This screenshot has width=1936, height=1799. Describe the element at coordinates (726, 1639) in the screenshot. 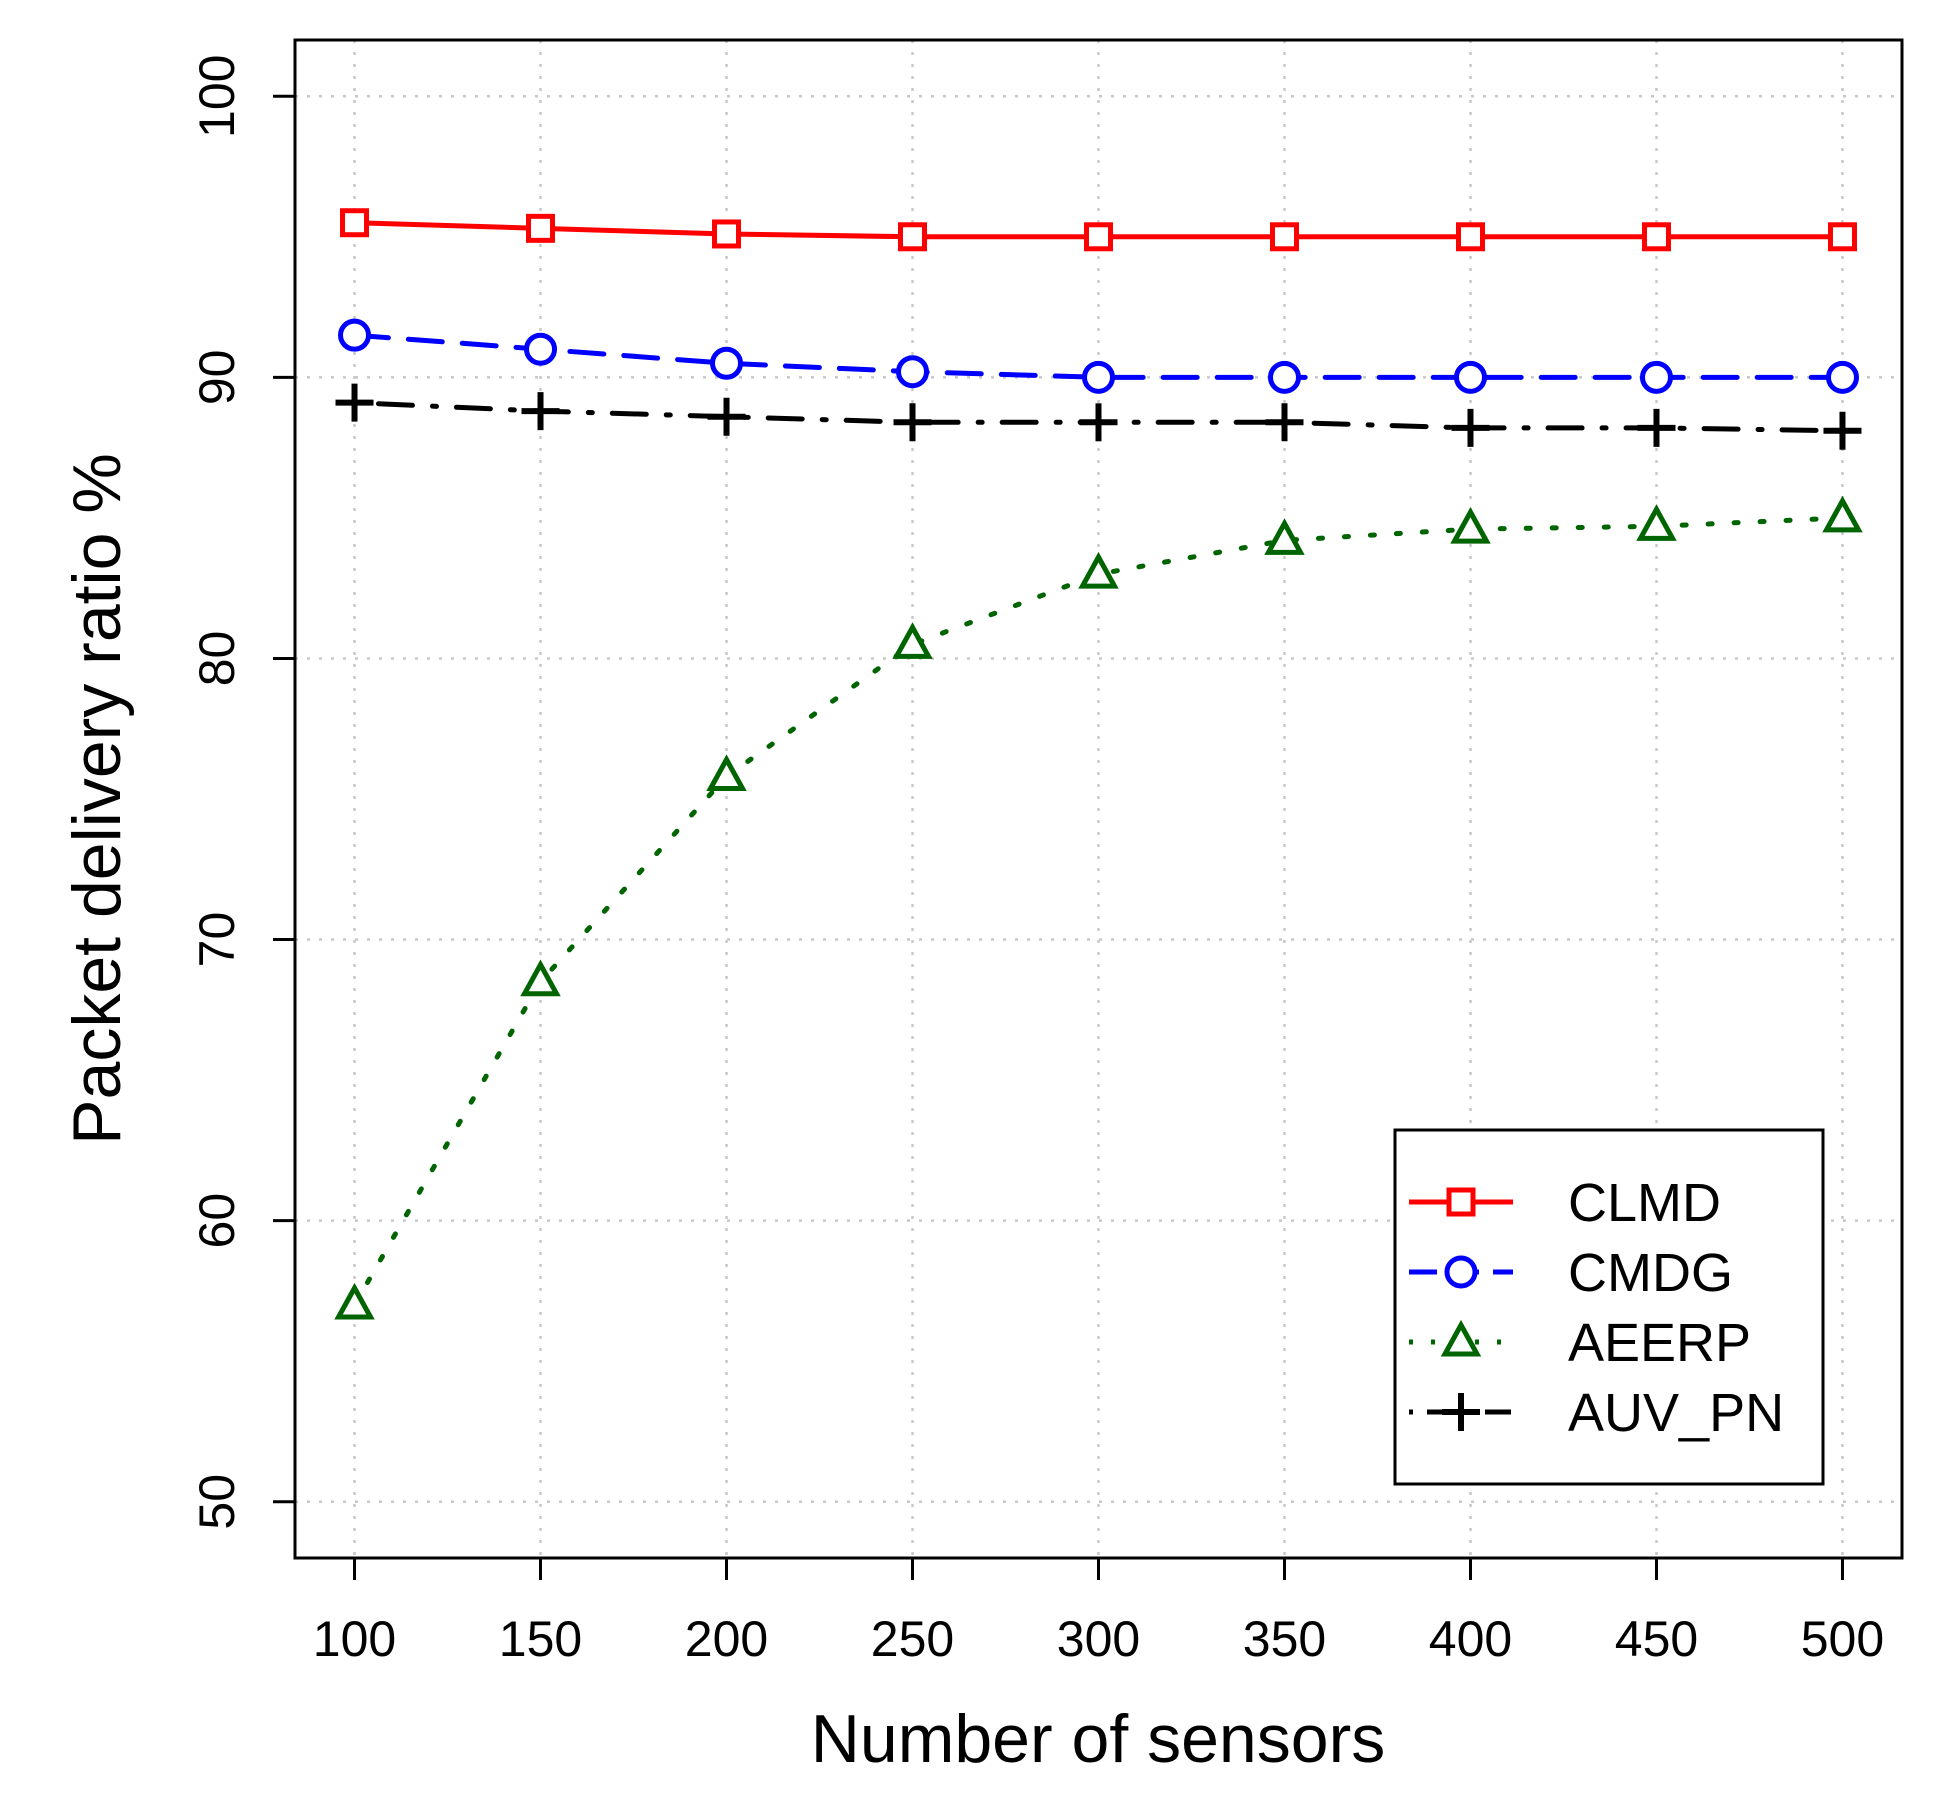

I see `x-tick-label: 200` at that location.